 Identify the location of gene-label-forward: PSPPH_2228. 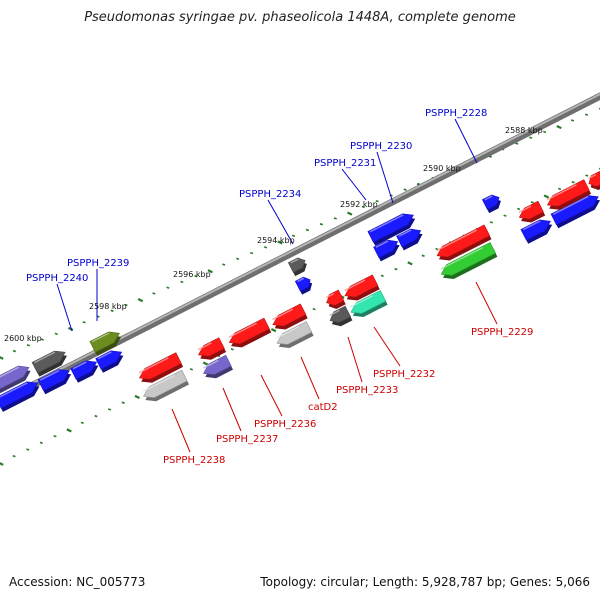
(456, 113).